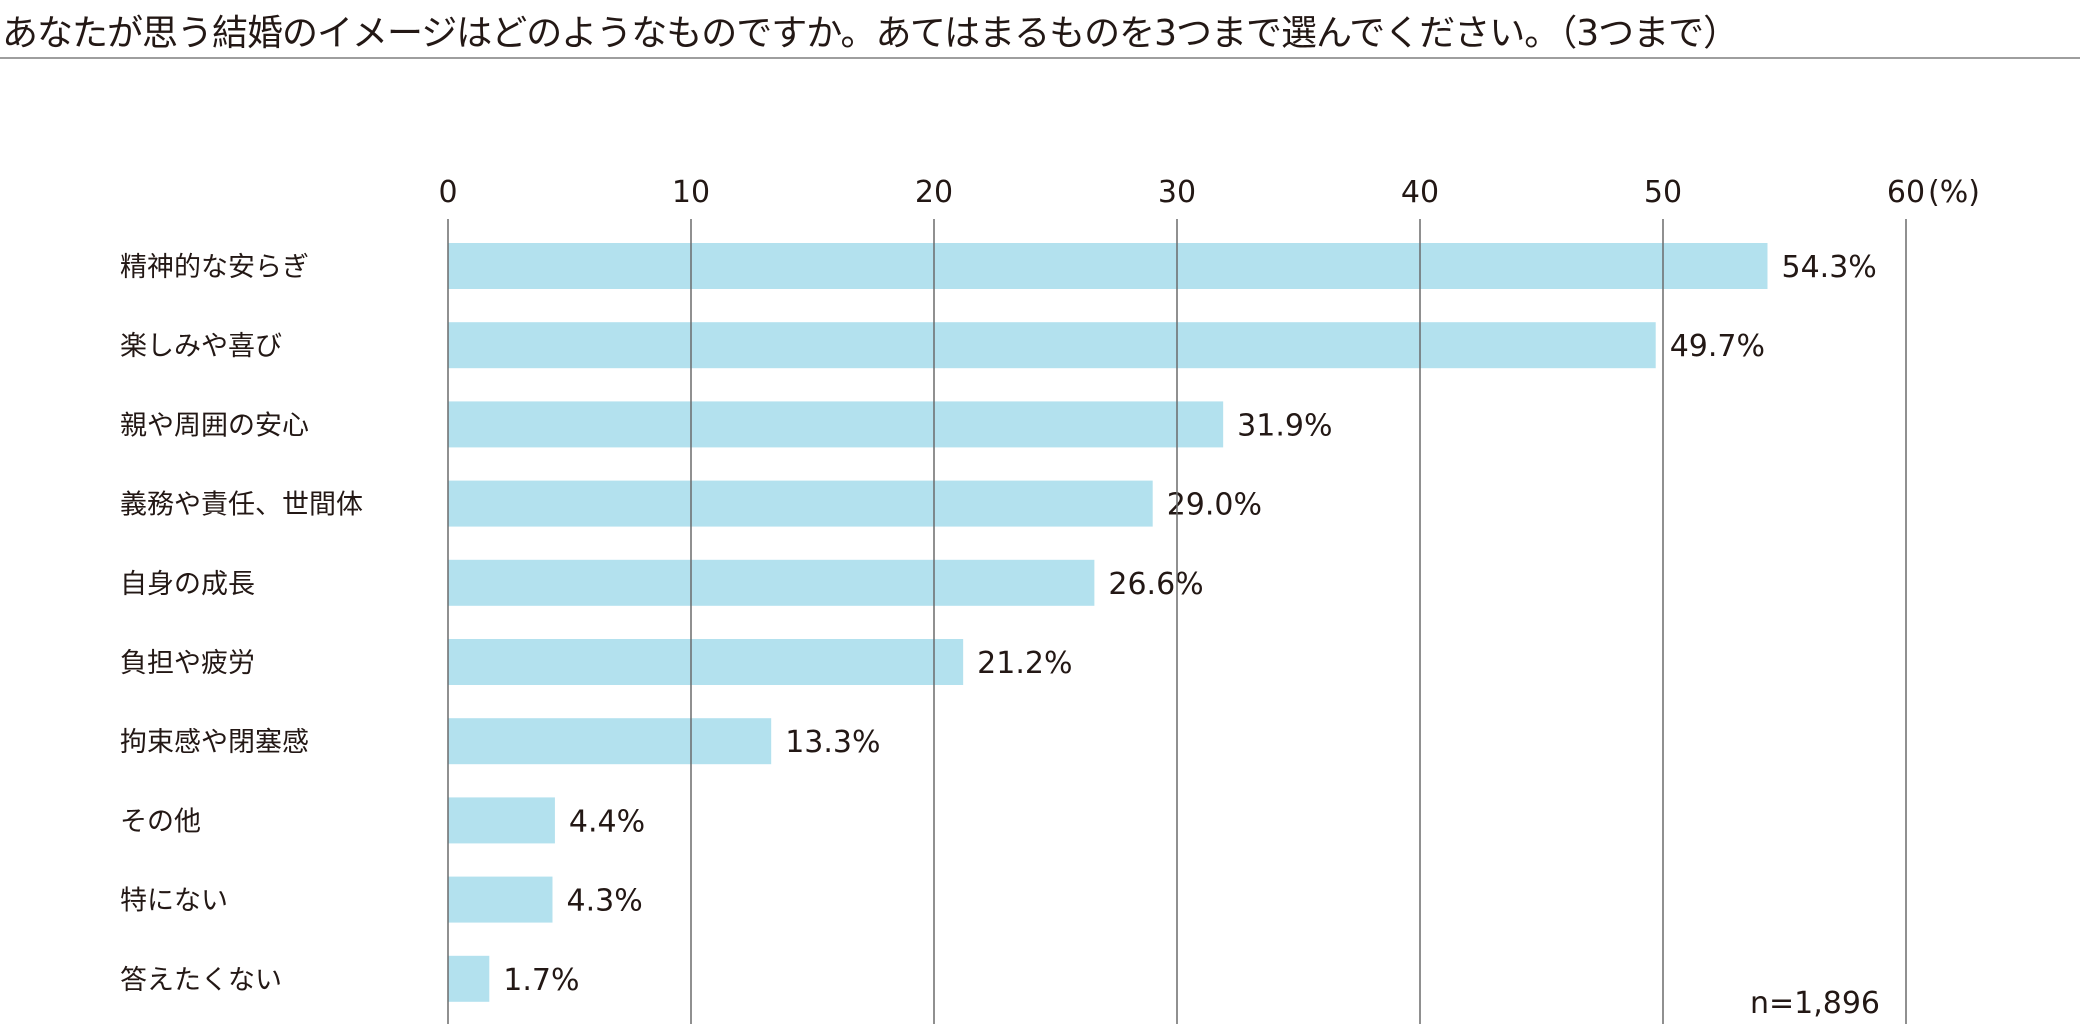  Describe the element at coordinates (174, 901) in the screenshot. I see `category-label: 特にない` at that location.